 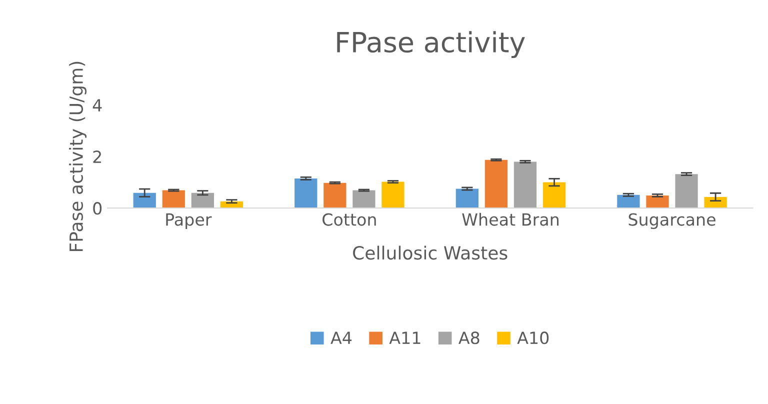 I want to click on x-tick-label: Wheat Bran, so click(x=510, y=219).